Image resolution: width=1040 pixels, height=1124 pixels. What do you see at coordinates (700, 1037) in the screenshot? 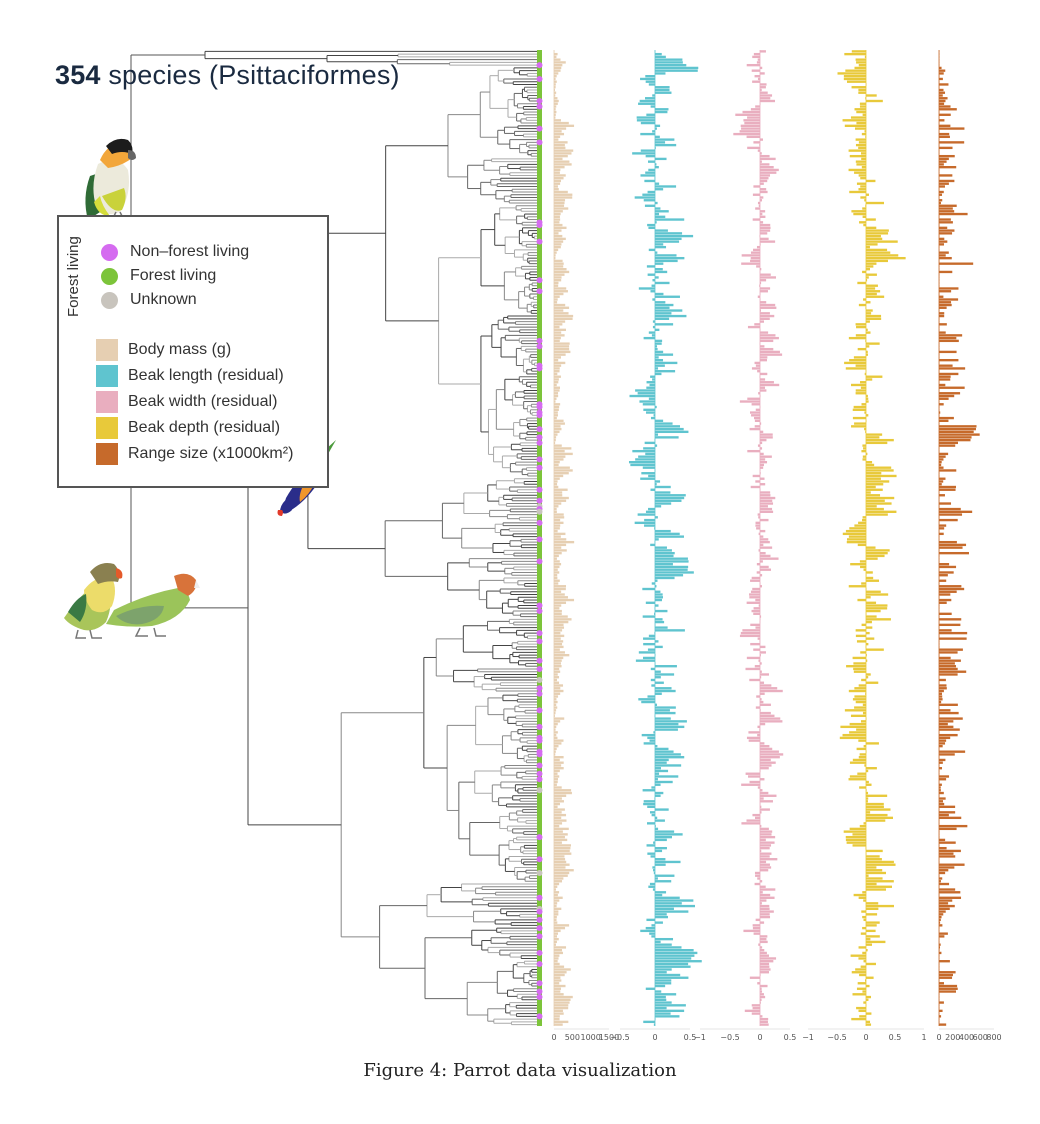
I see `tick-label: −1` at bounding box center [700, 1037].